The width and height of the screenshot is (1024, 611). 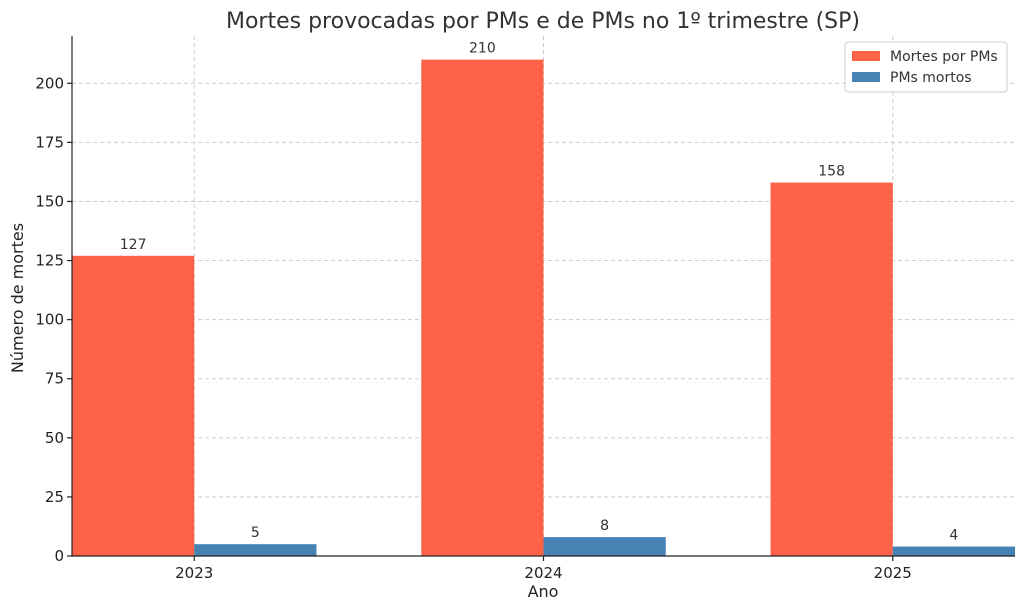 I want to click on y-tick-label: 200, so click(x=49, y=83).